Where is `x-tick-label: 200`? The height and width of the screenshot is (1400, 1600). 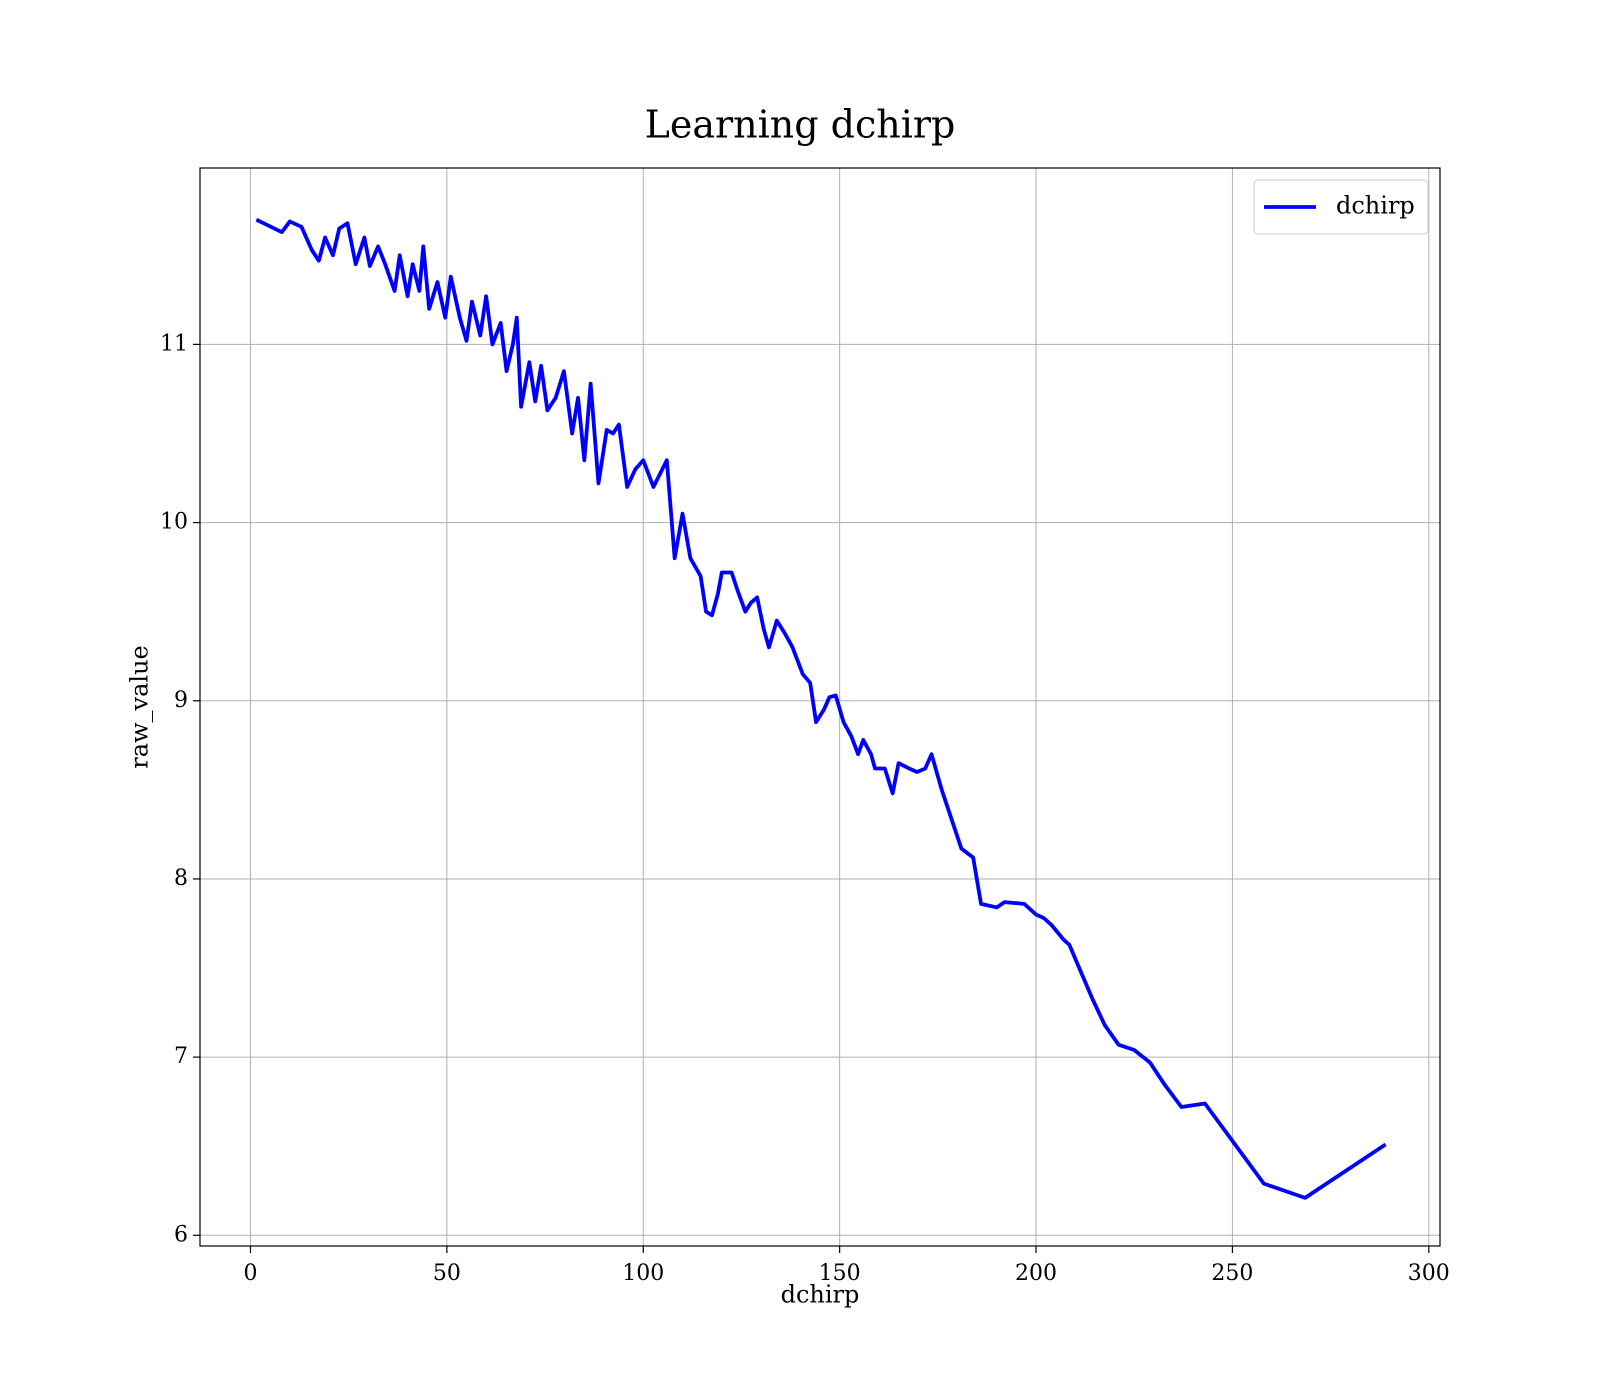 x-tick-label: 200 is located at coordinates (1036, 1273).